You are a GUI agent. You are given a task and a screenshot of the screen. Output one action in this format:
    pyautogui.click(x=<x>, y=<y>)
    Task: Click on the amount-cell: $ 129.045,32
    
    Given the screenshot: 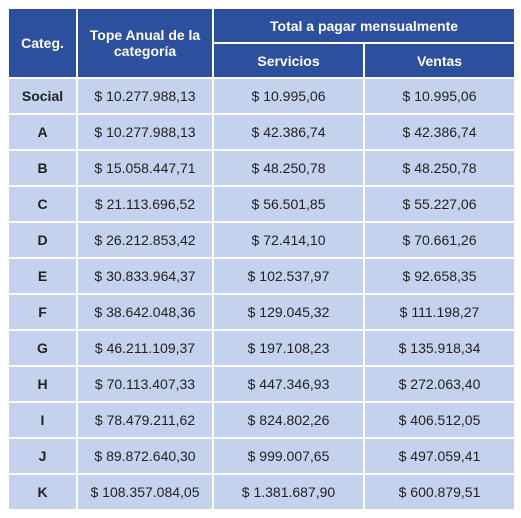 What is the action you would take?
    pyautogui.click(x=288, y=312)
    